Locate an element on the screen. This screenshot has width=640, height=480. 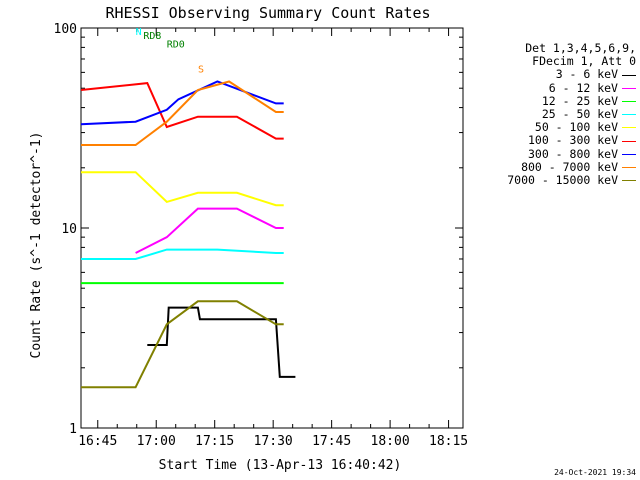
x-tick-label: 18:00 is located at coordinates (390, 441).